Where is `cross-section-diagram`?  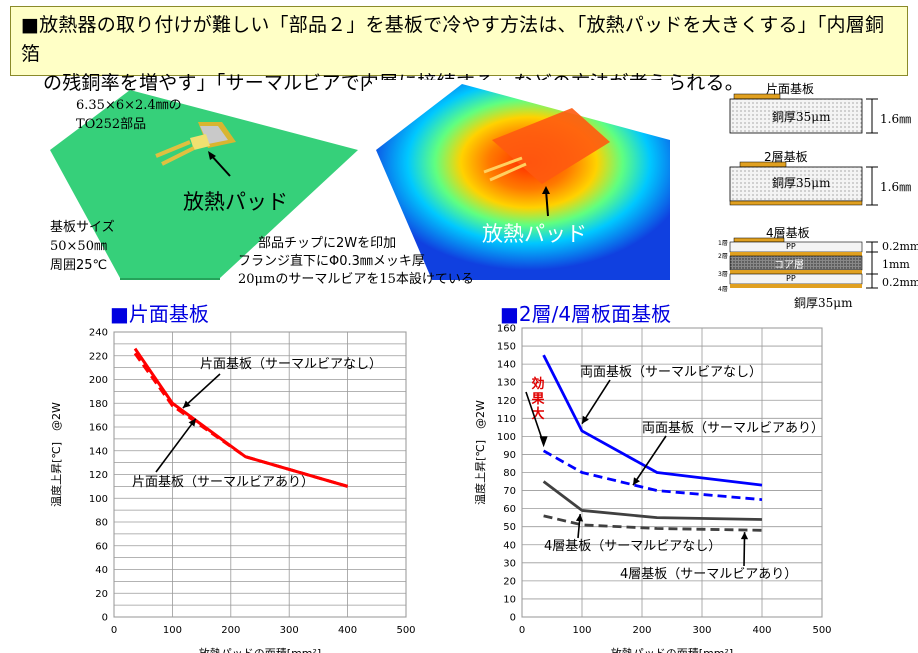 cross-section-diagram is located at coordinates (803, 191).